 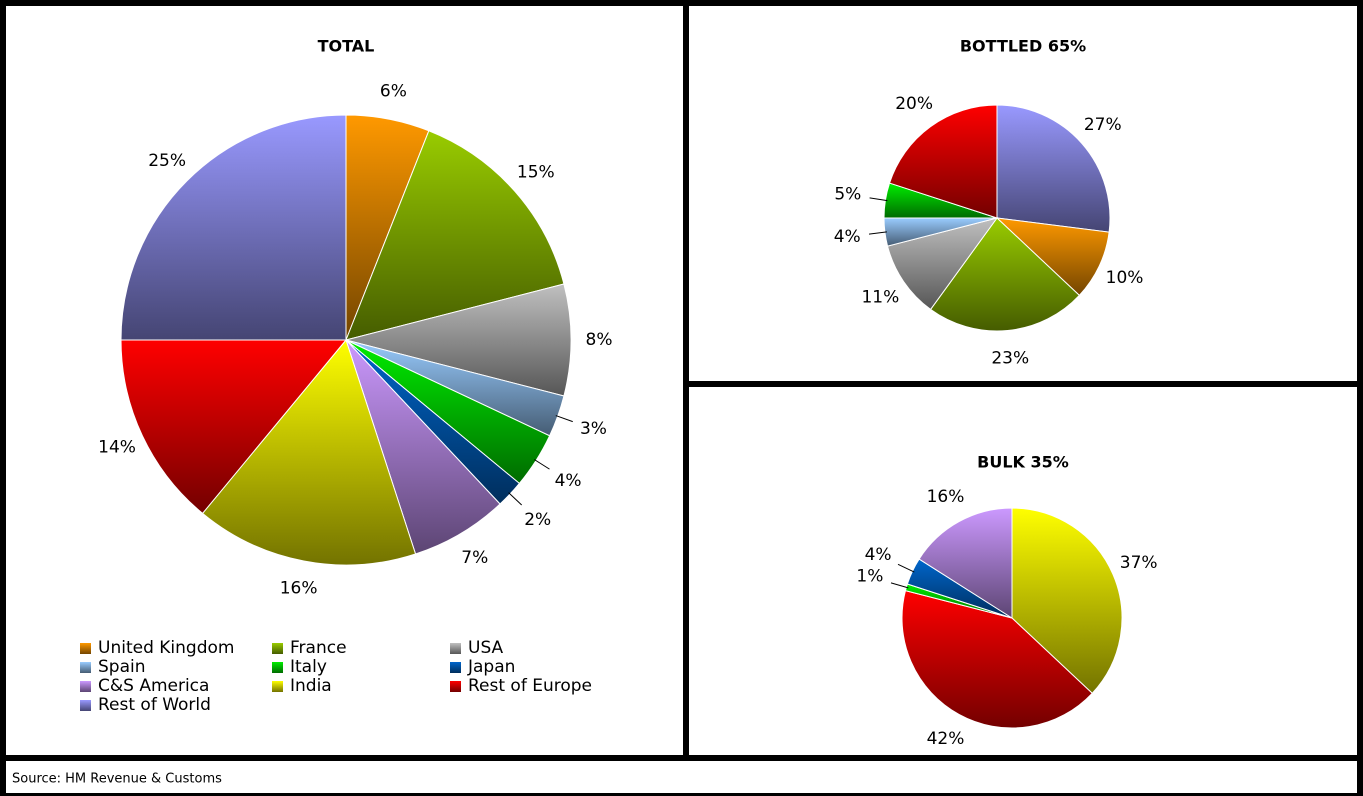 What do you see at coordinates (1010, 358) in the screenshot?
I see `data-label: 23%` at bounding box center [1010, 358].